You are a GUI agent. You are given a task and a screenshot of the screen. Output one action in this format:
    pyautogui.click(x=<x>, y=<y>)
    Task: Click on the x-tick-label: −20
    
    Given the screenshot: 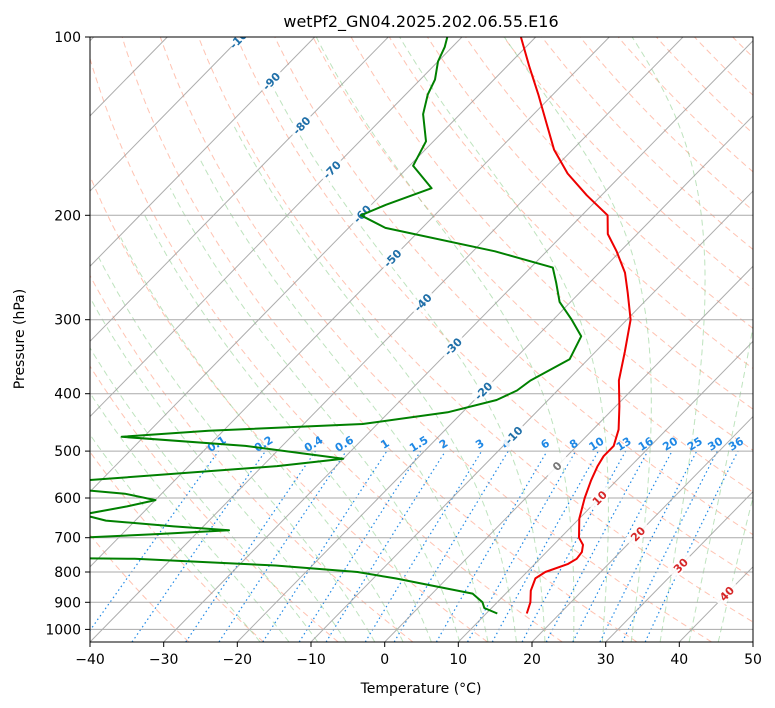 What is the action you would take?
    pyautogui.click(x=238, y=660)
    